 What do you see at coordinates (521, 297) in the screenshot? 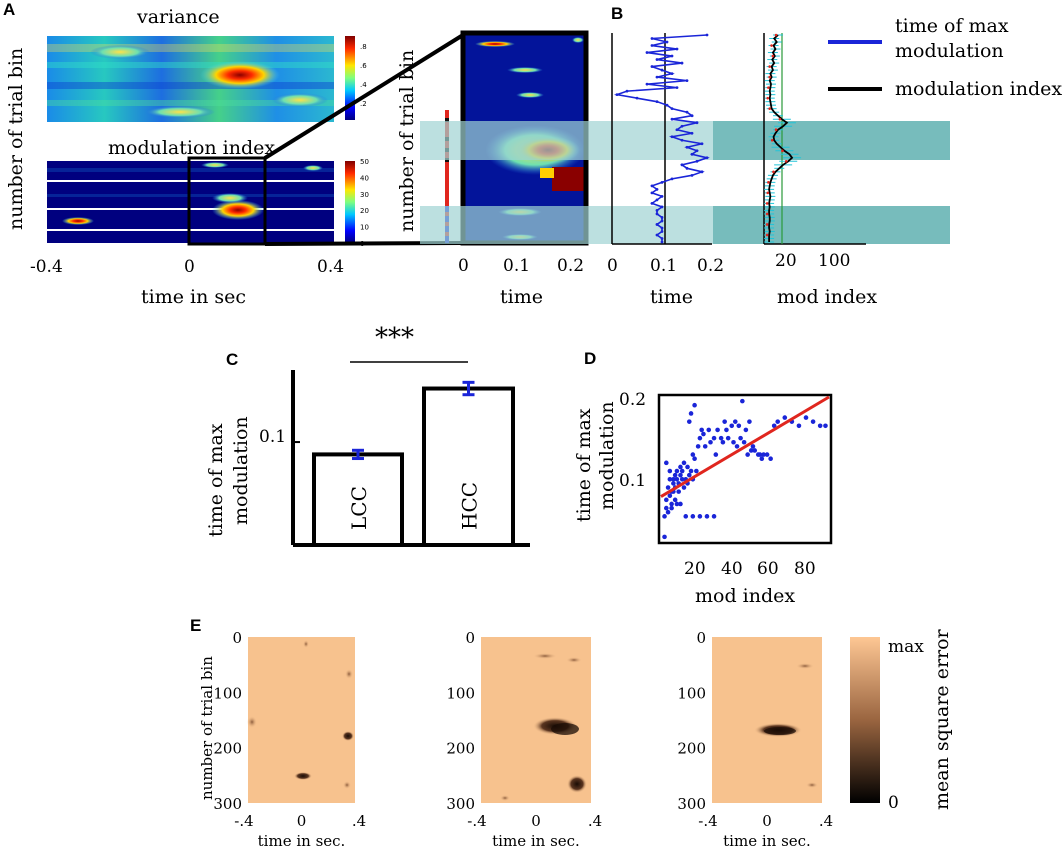
I see `zoom-xlabel: time` at bounding box center [521, 297].